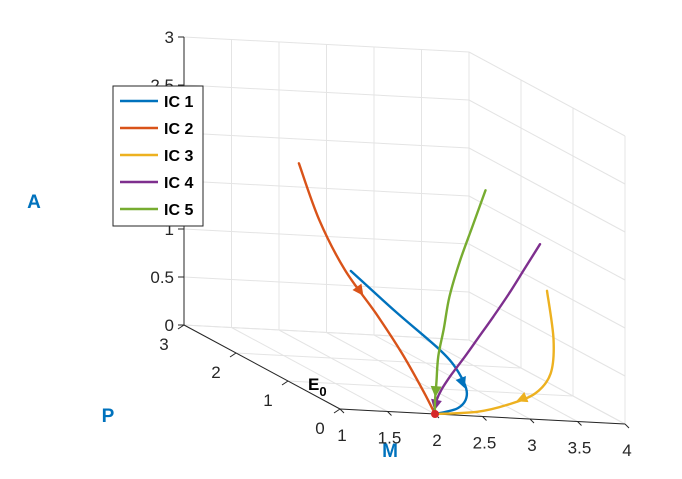 The width and height of the screenshot is (682, 479). I want to click on legend: IC 1 IC 2 IC 3 IC 4 IC 5, so click(158, 156).